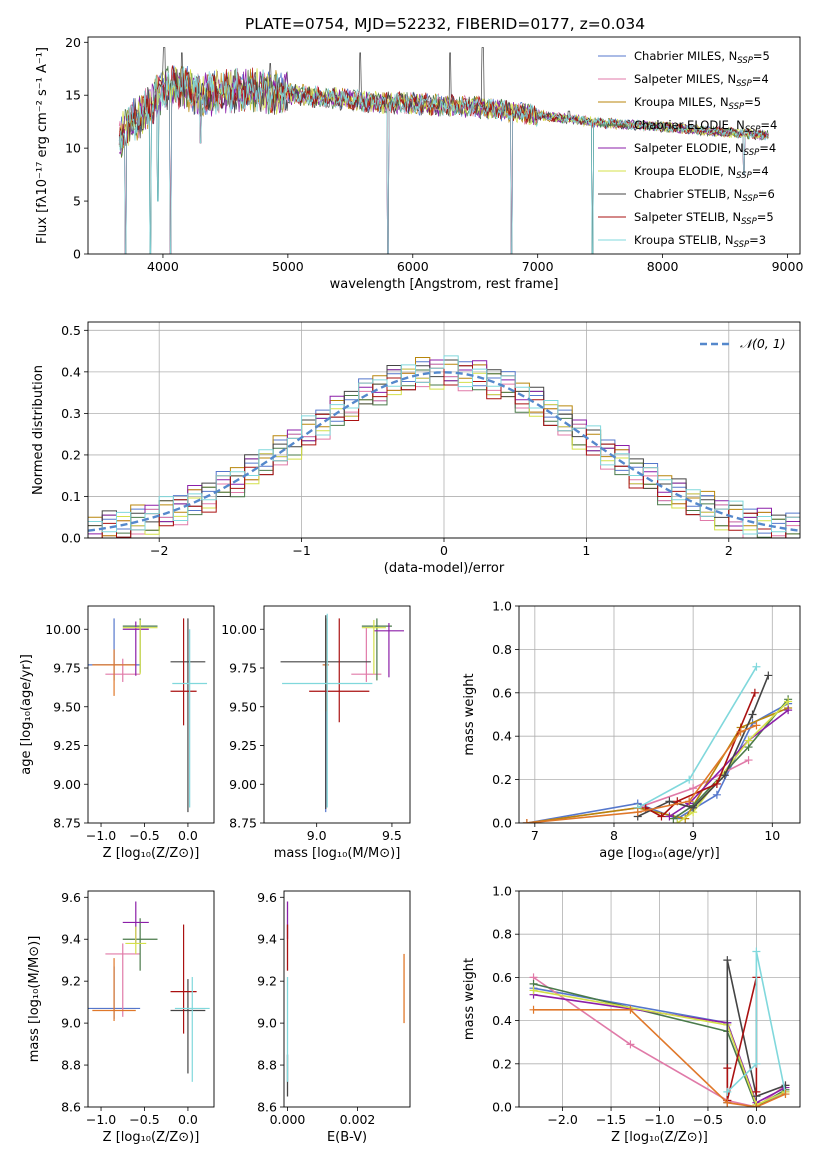 The height and width of the screenshot is (1170, 819). What do you see at coordinates (685, 56) in the screenshot?
I see `legend-name: Chabrier MILES, N` at bounding box center [685, 56].